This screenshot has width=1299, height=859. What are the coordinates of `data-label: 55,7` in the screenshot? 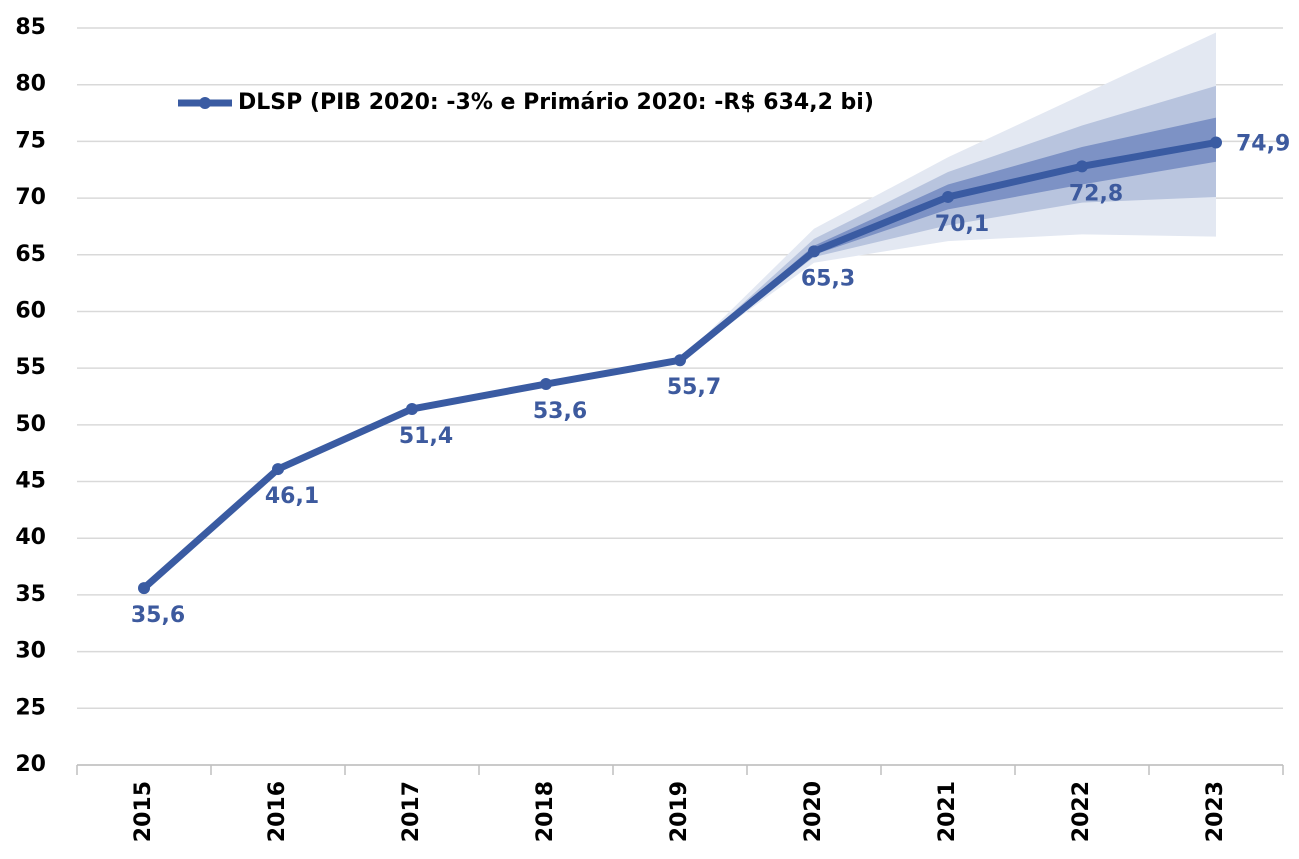 It's located at (694, 387).